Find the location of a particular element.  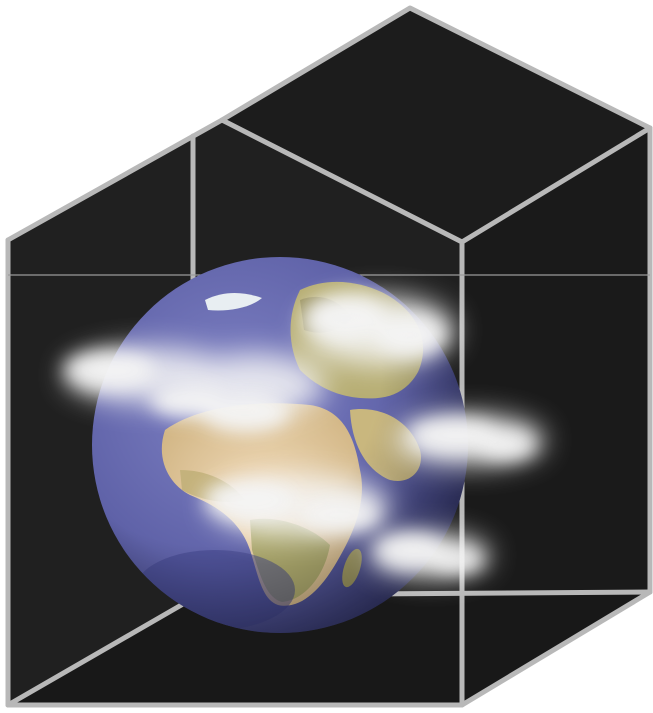

cube-edge-top-front is located at coordinates (342, 181).